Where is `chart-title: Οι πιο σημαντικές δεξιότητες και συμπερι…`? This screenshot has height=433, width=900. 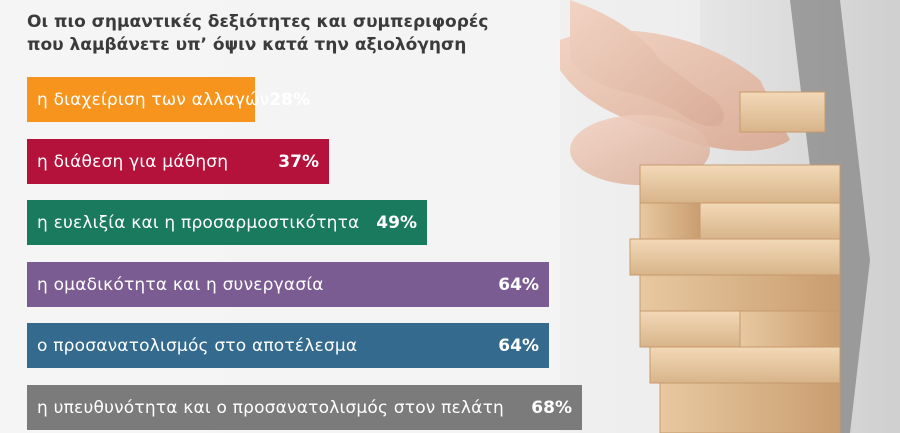
chart-title: Οι πιο σημαντικές δεξιότητες και συμπερι… is located at coordinates (287, 34).